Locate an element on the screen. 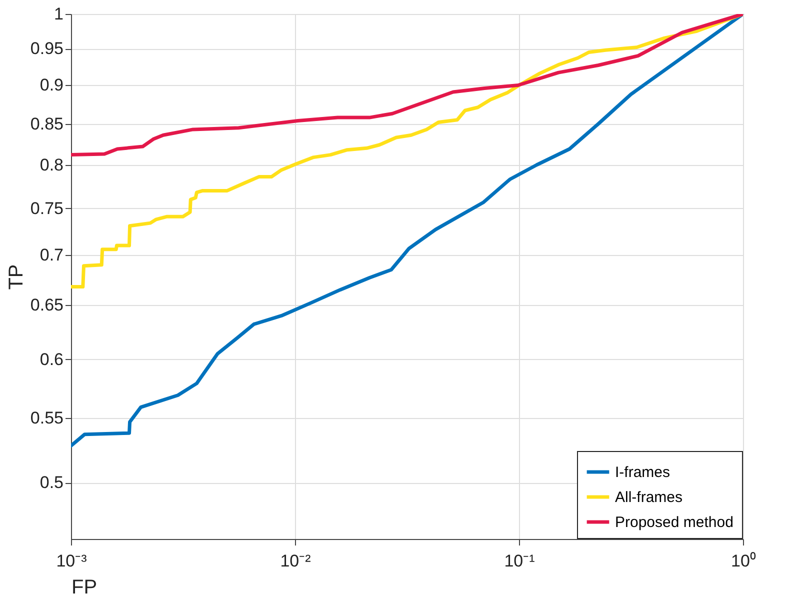 The width and height of the screenshot is (790, 615). legend-label: Proposed method is located at coordinates (674, 522).